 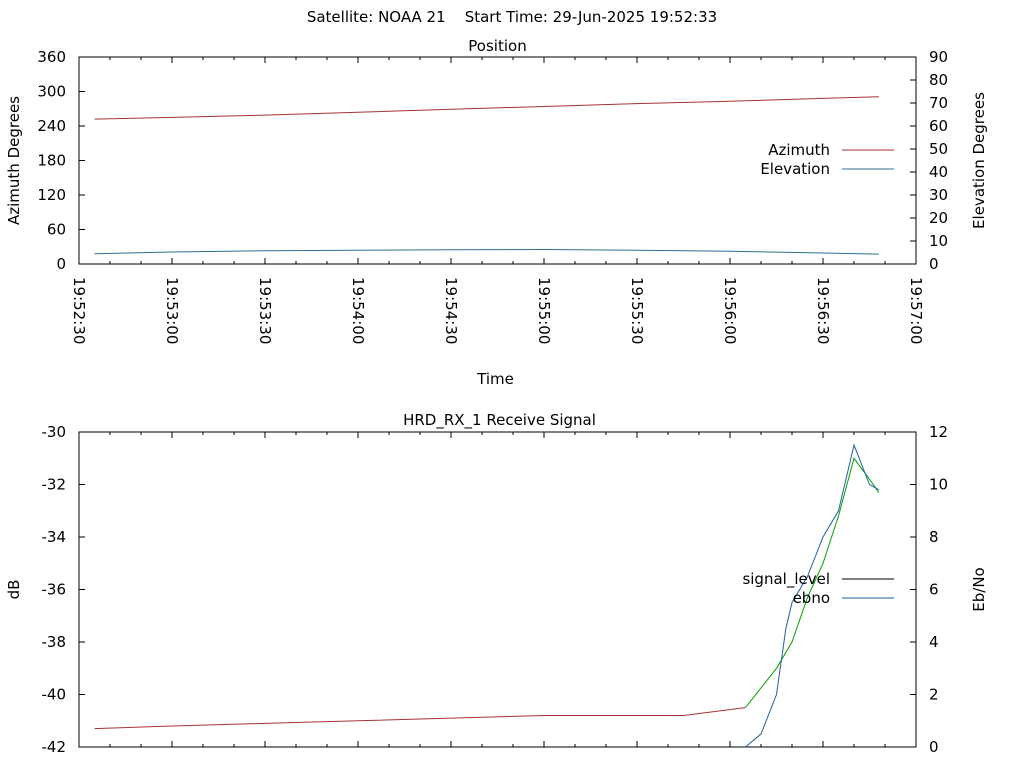 I want to click on y2-tick-label: 30, so click(x=938, y=195).